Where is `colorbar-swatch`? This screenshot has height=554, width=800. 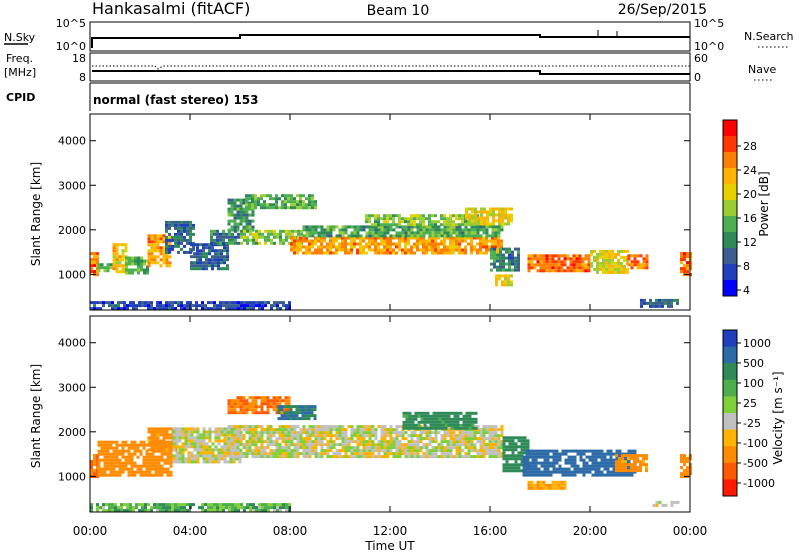
colorbar-swatch is located at coordinates (730, 405).